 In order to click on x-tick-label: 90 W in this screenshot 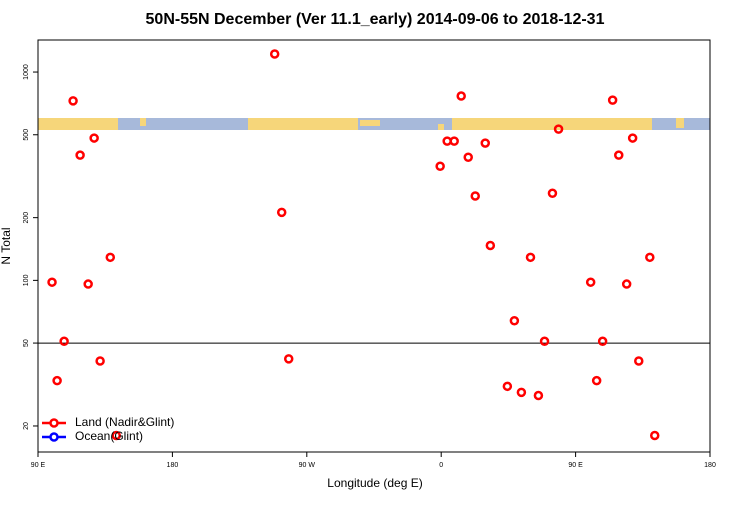, I will do `click(307, 465)`.